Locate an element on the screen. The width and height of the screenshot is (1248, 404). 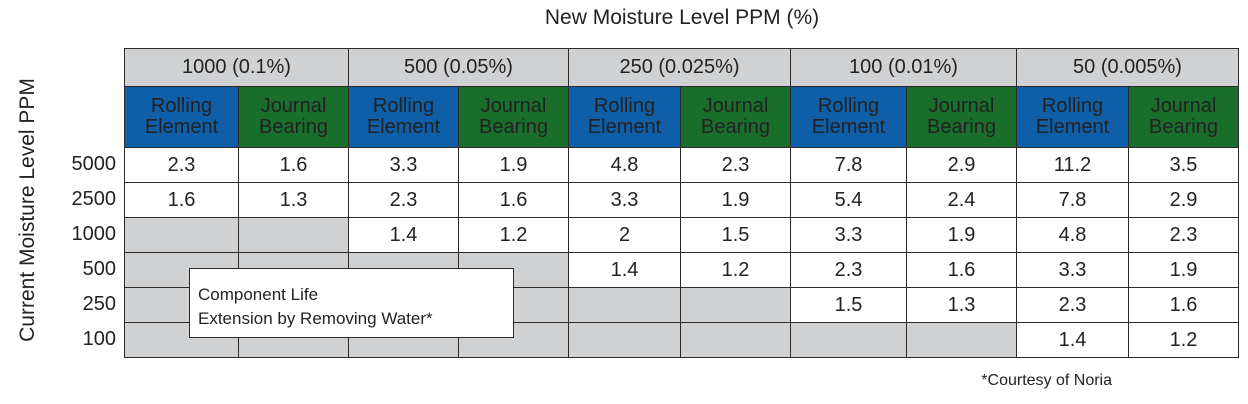
table-row: 2.3 1.6 3.3 1.9 4.8 2.3 7.8 2.9 11.2 3.5 is located at coordinates (681, 165).